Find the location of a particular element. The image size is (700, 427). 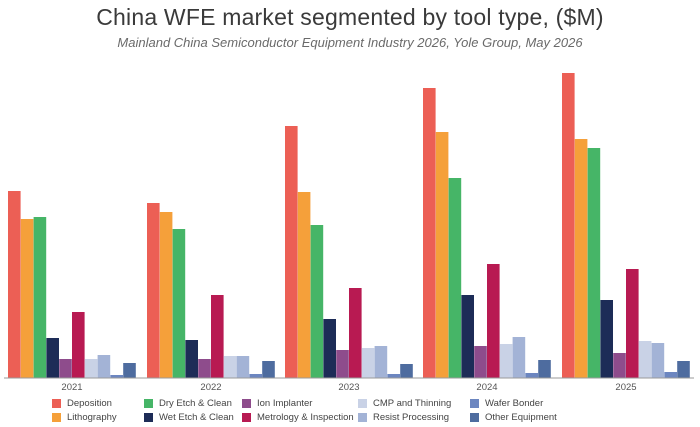

bar-2024-resist-processing is located at coordinates (519, 357).